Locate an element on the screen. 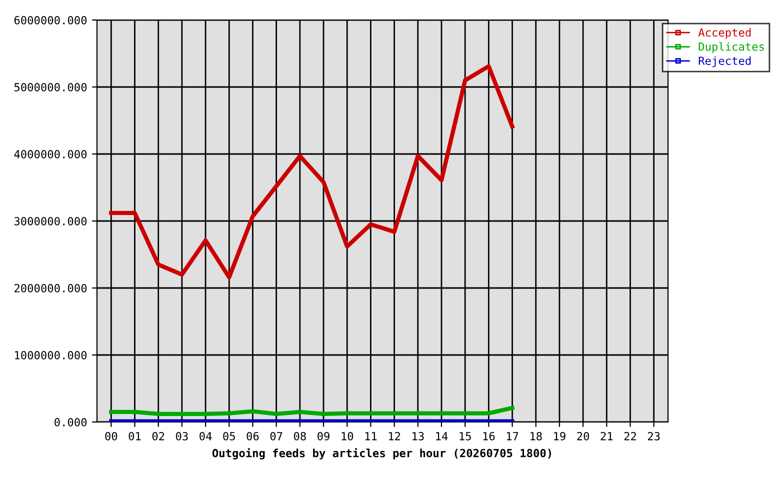 The image size is (780, 480). x-tick-label: 19 is located at coordinates (560, 436).